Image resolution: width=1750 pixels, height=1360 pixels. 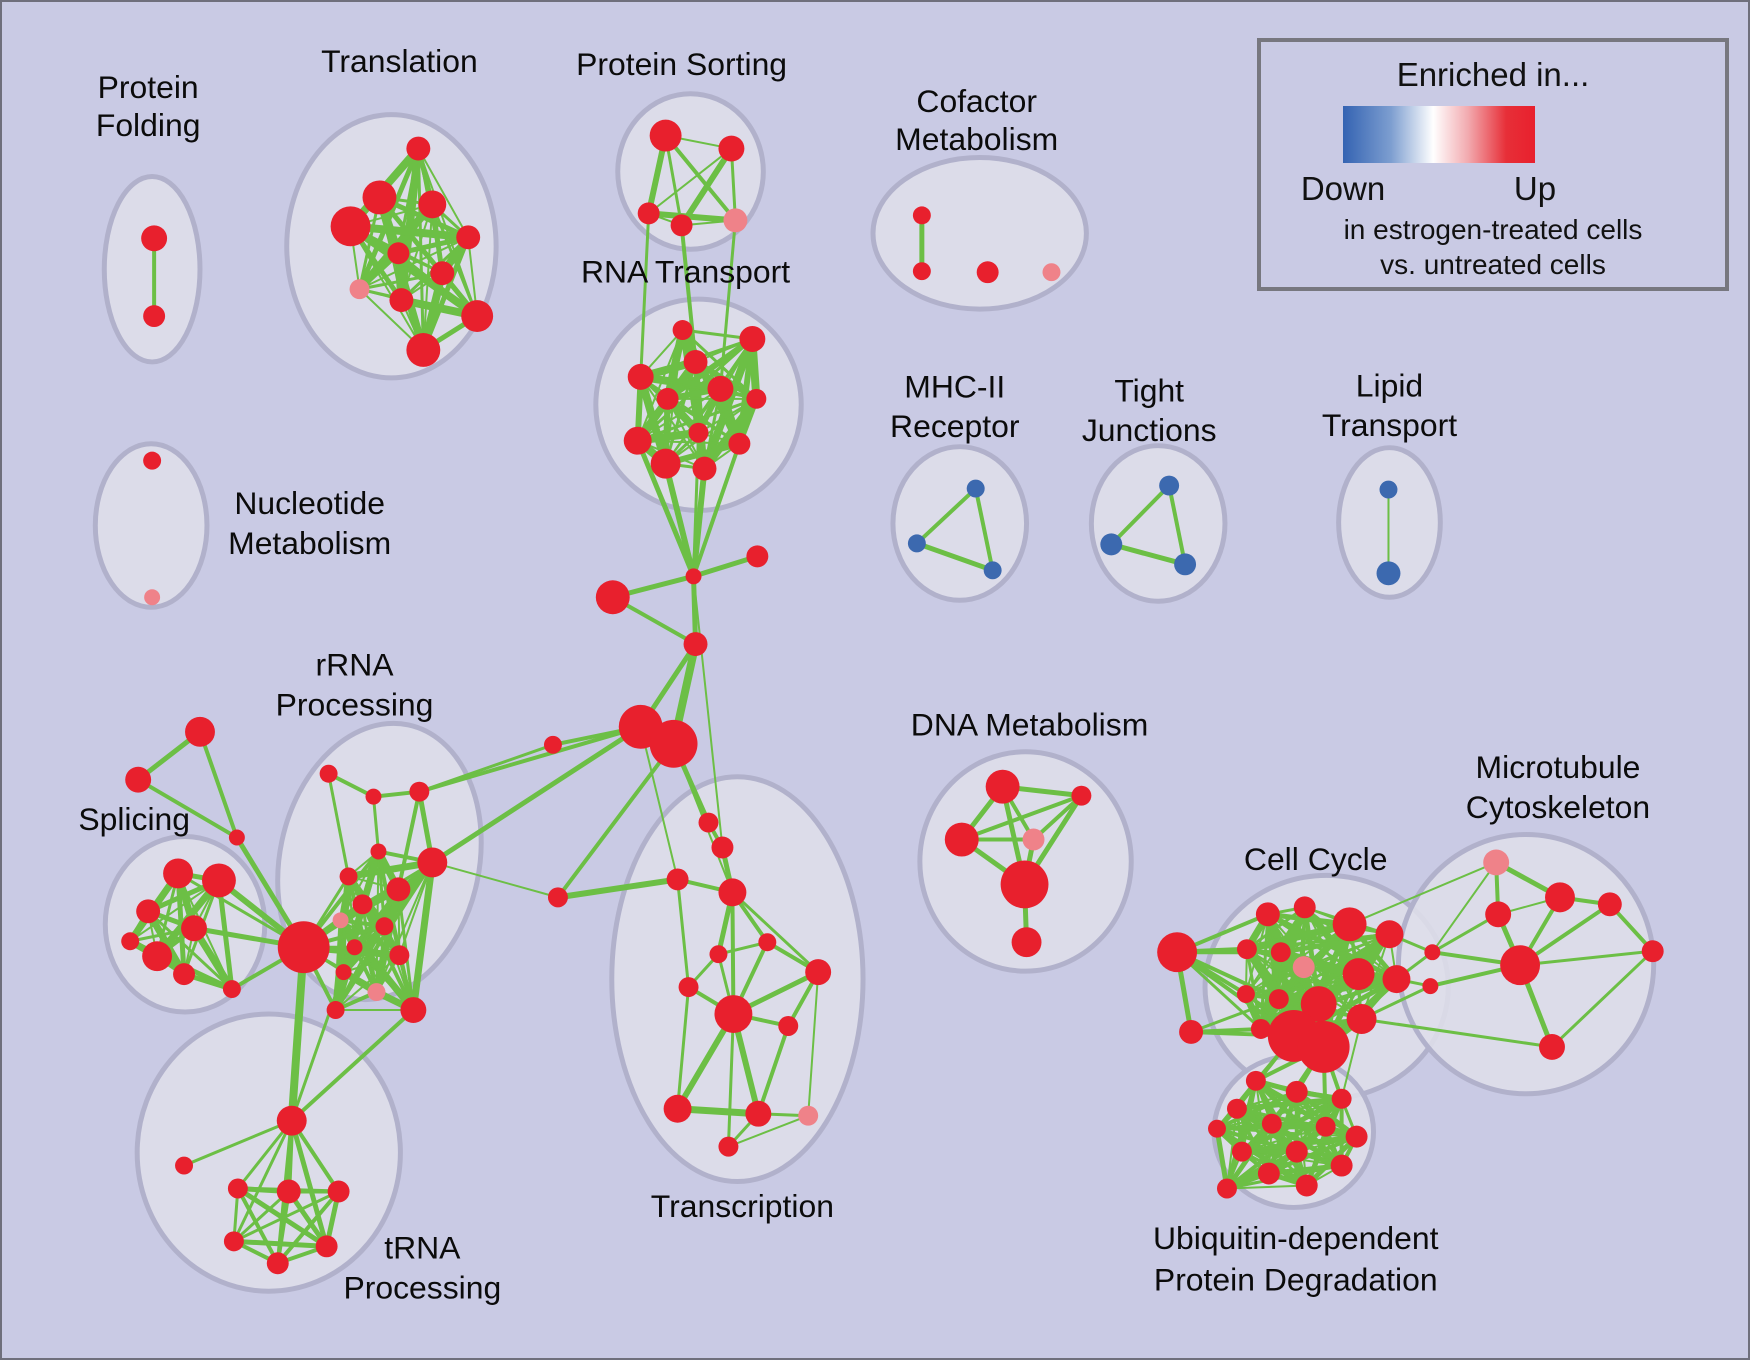 I want to click on gene-set-node-c10, so click(x=1245, y=994).